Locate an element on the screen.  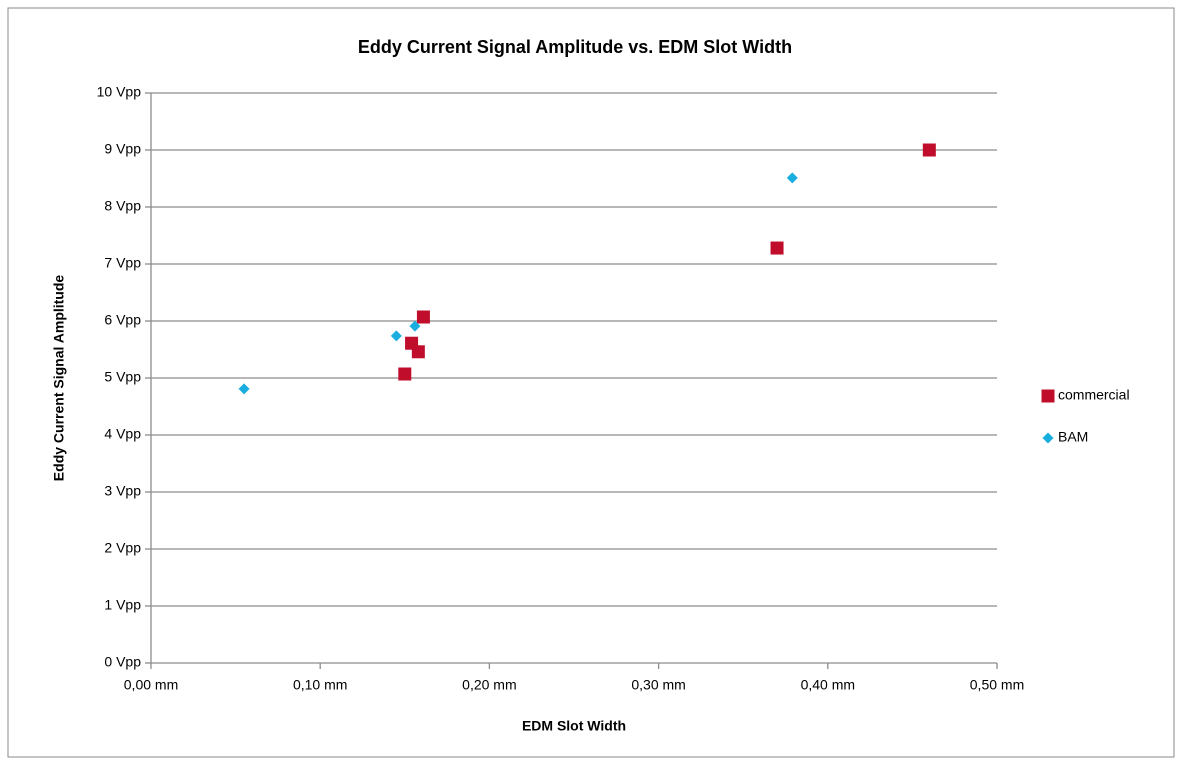
y-tick-label: 1 Vpp is located at coordinates (122, 605).